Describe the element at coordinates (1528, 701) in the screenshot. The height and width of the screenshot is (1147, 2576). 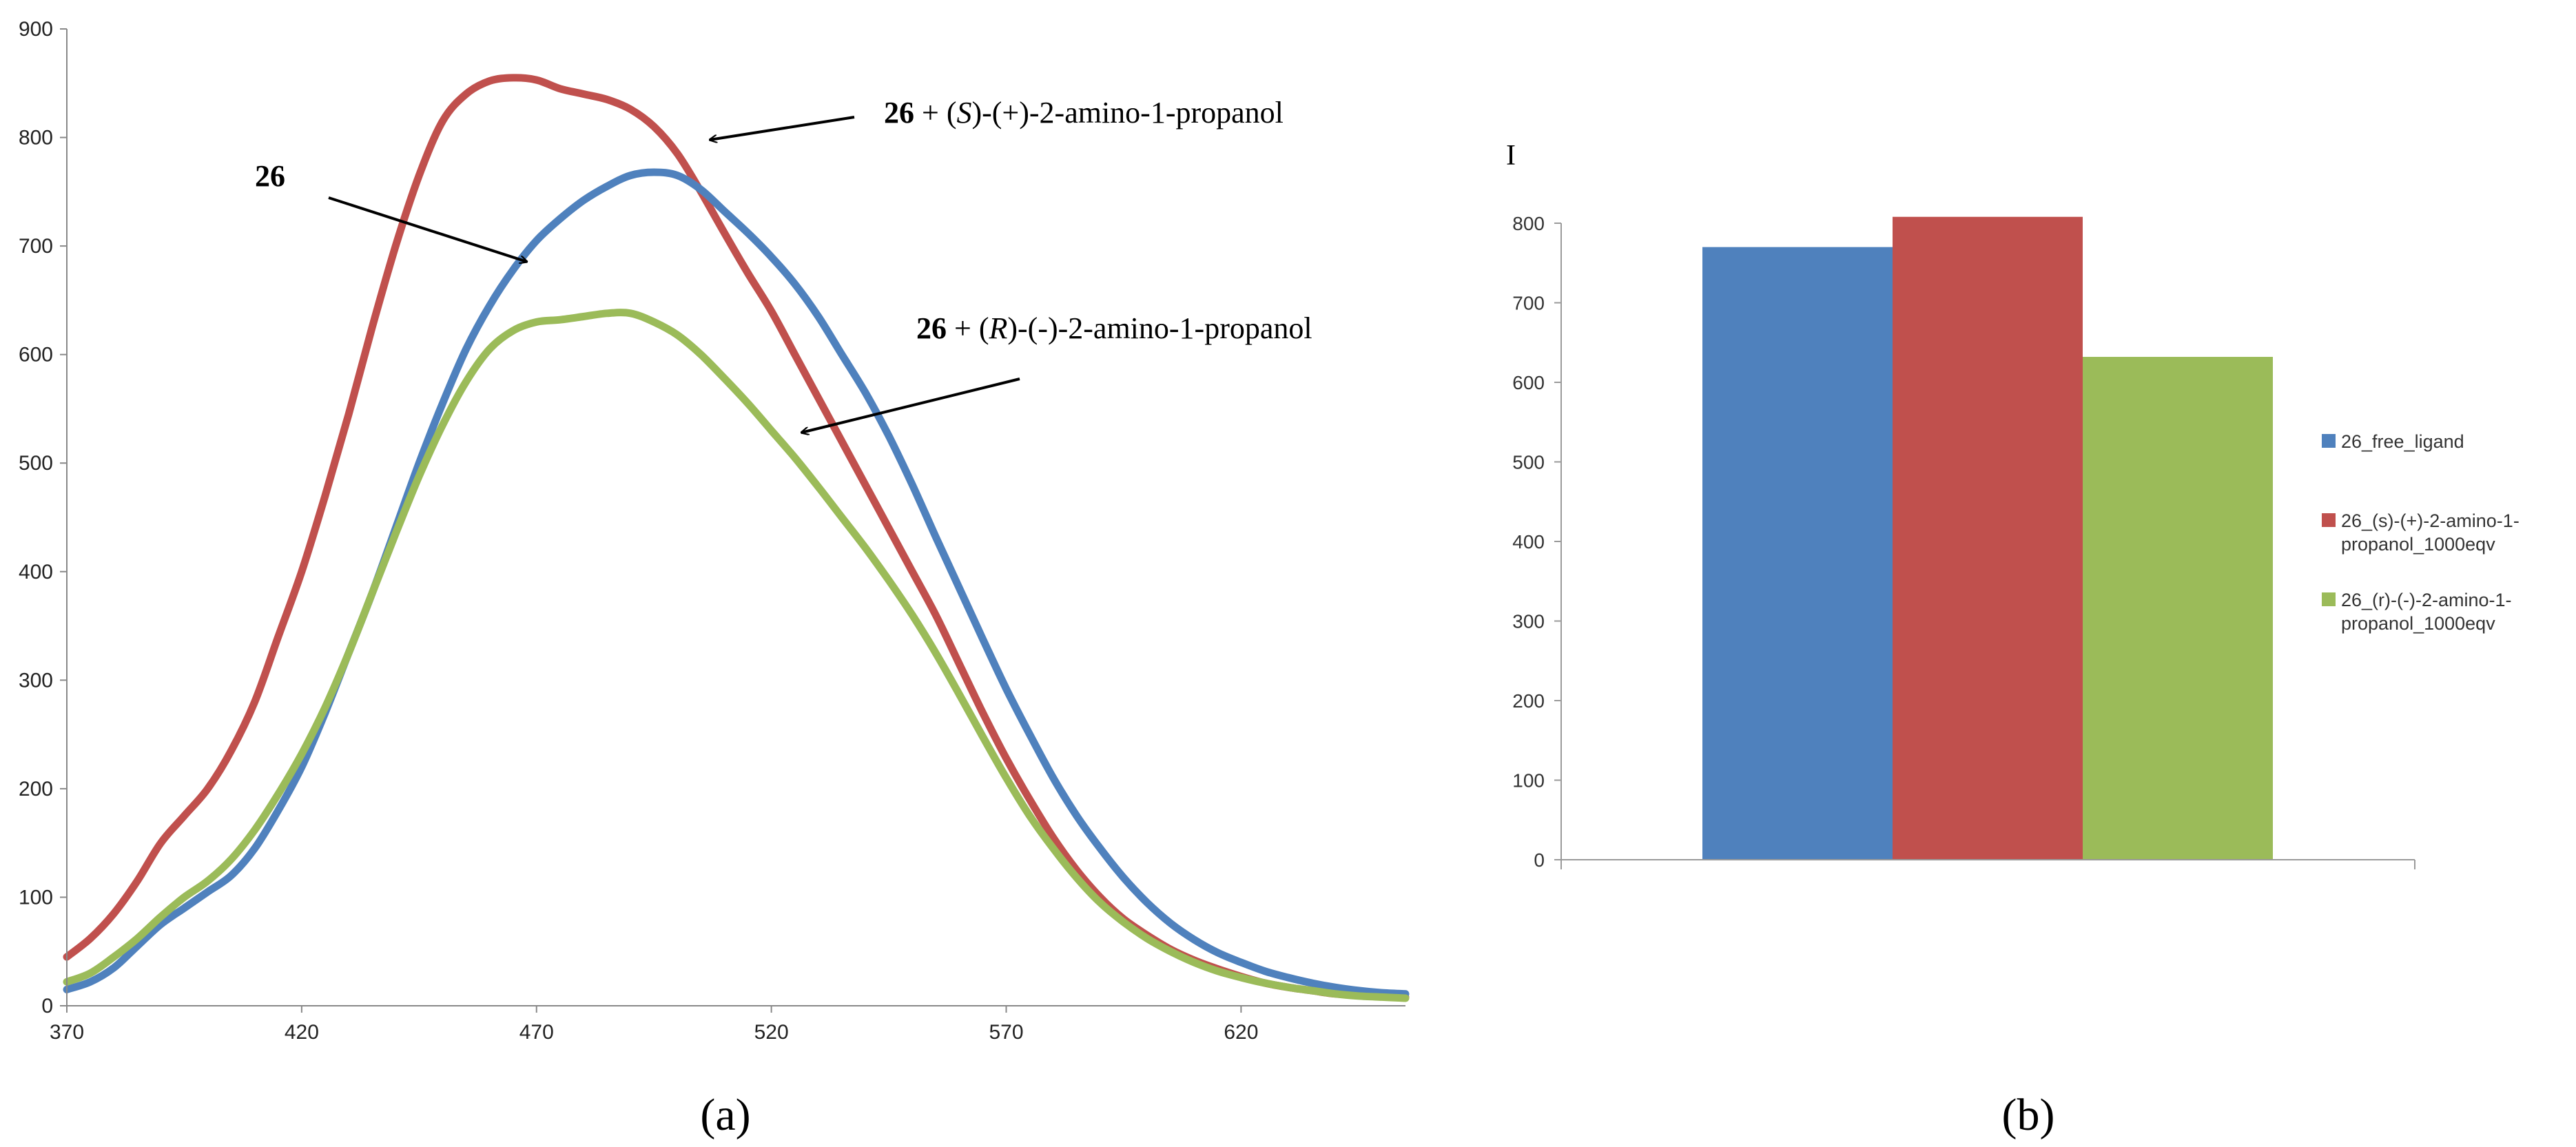
I see `y-tick-label-b: 200` at that location.